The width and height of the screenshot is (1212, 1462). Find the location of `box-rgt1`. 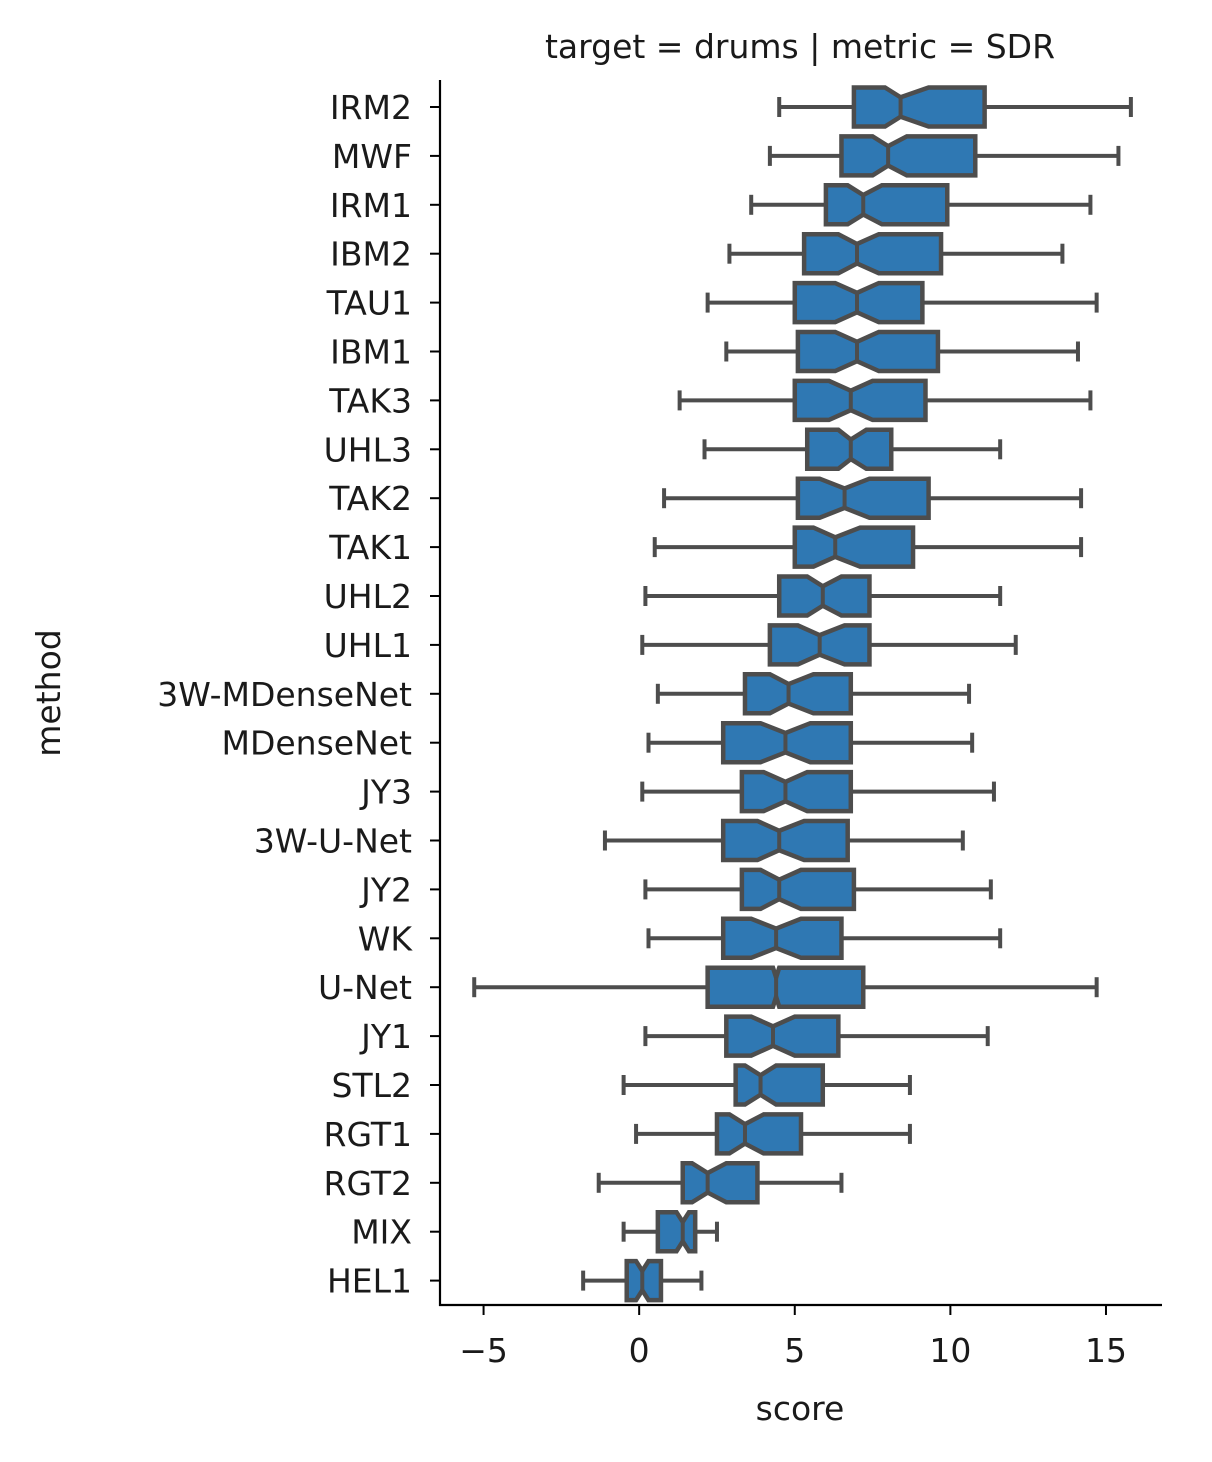

box-rgt1 is located at coordinates (773, 1134).